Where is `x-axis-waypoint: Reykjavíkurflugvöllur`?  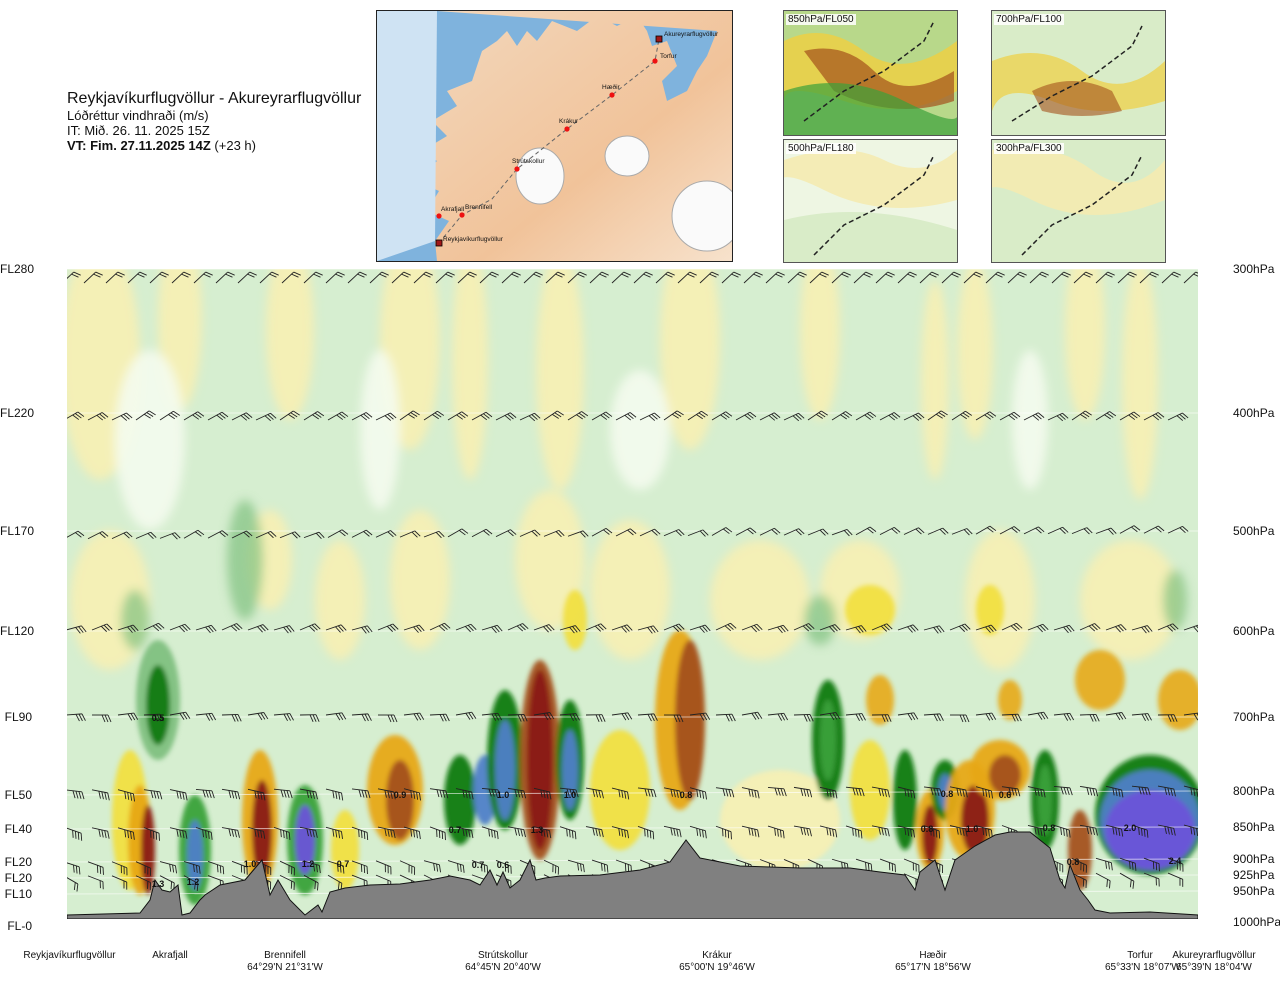
x-axis-waypoint: Reykjavíkurflugvöllur is located at coordinates (69, 956).